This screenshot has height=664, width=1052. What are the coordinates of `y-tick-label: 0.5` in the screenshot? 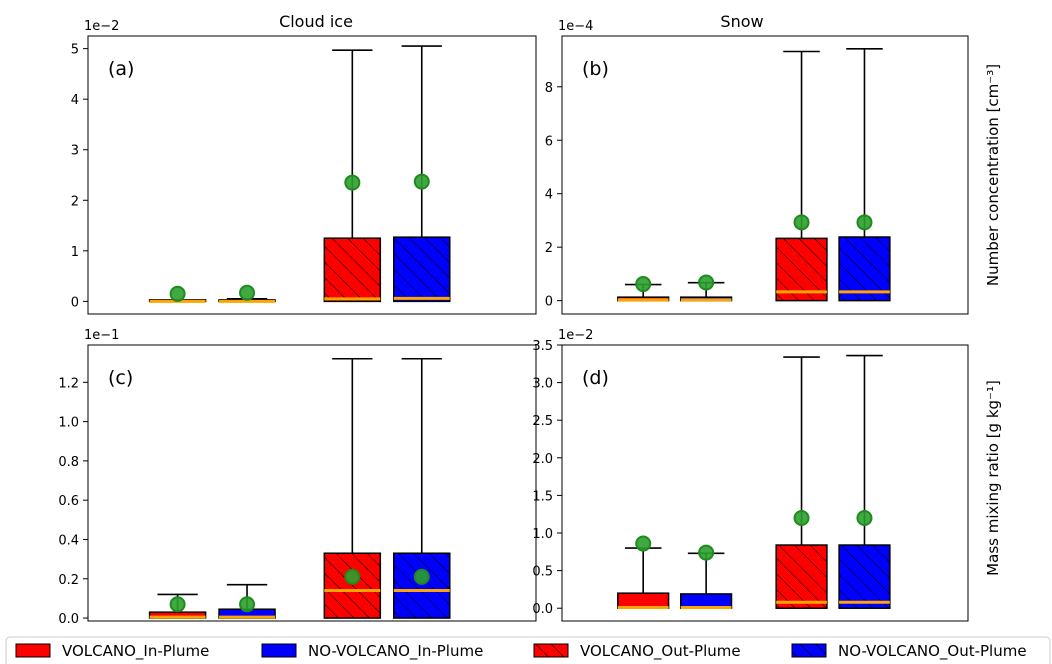 It's located at (542, 572).